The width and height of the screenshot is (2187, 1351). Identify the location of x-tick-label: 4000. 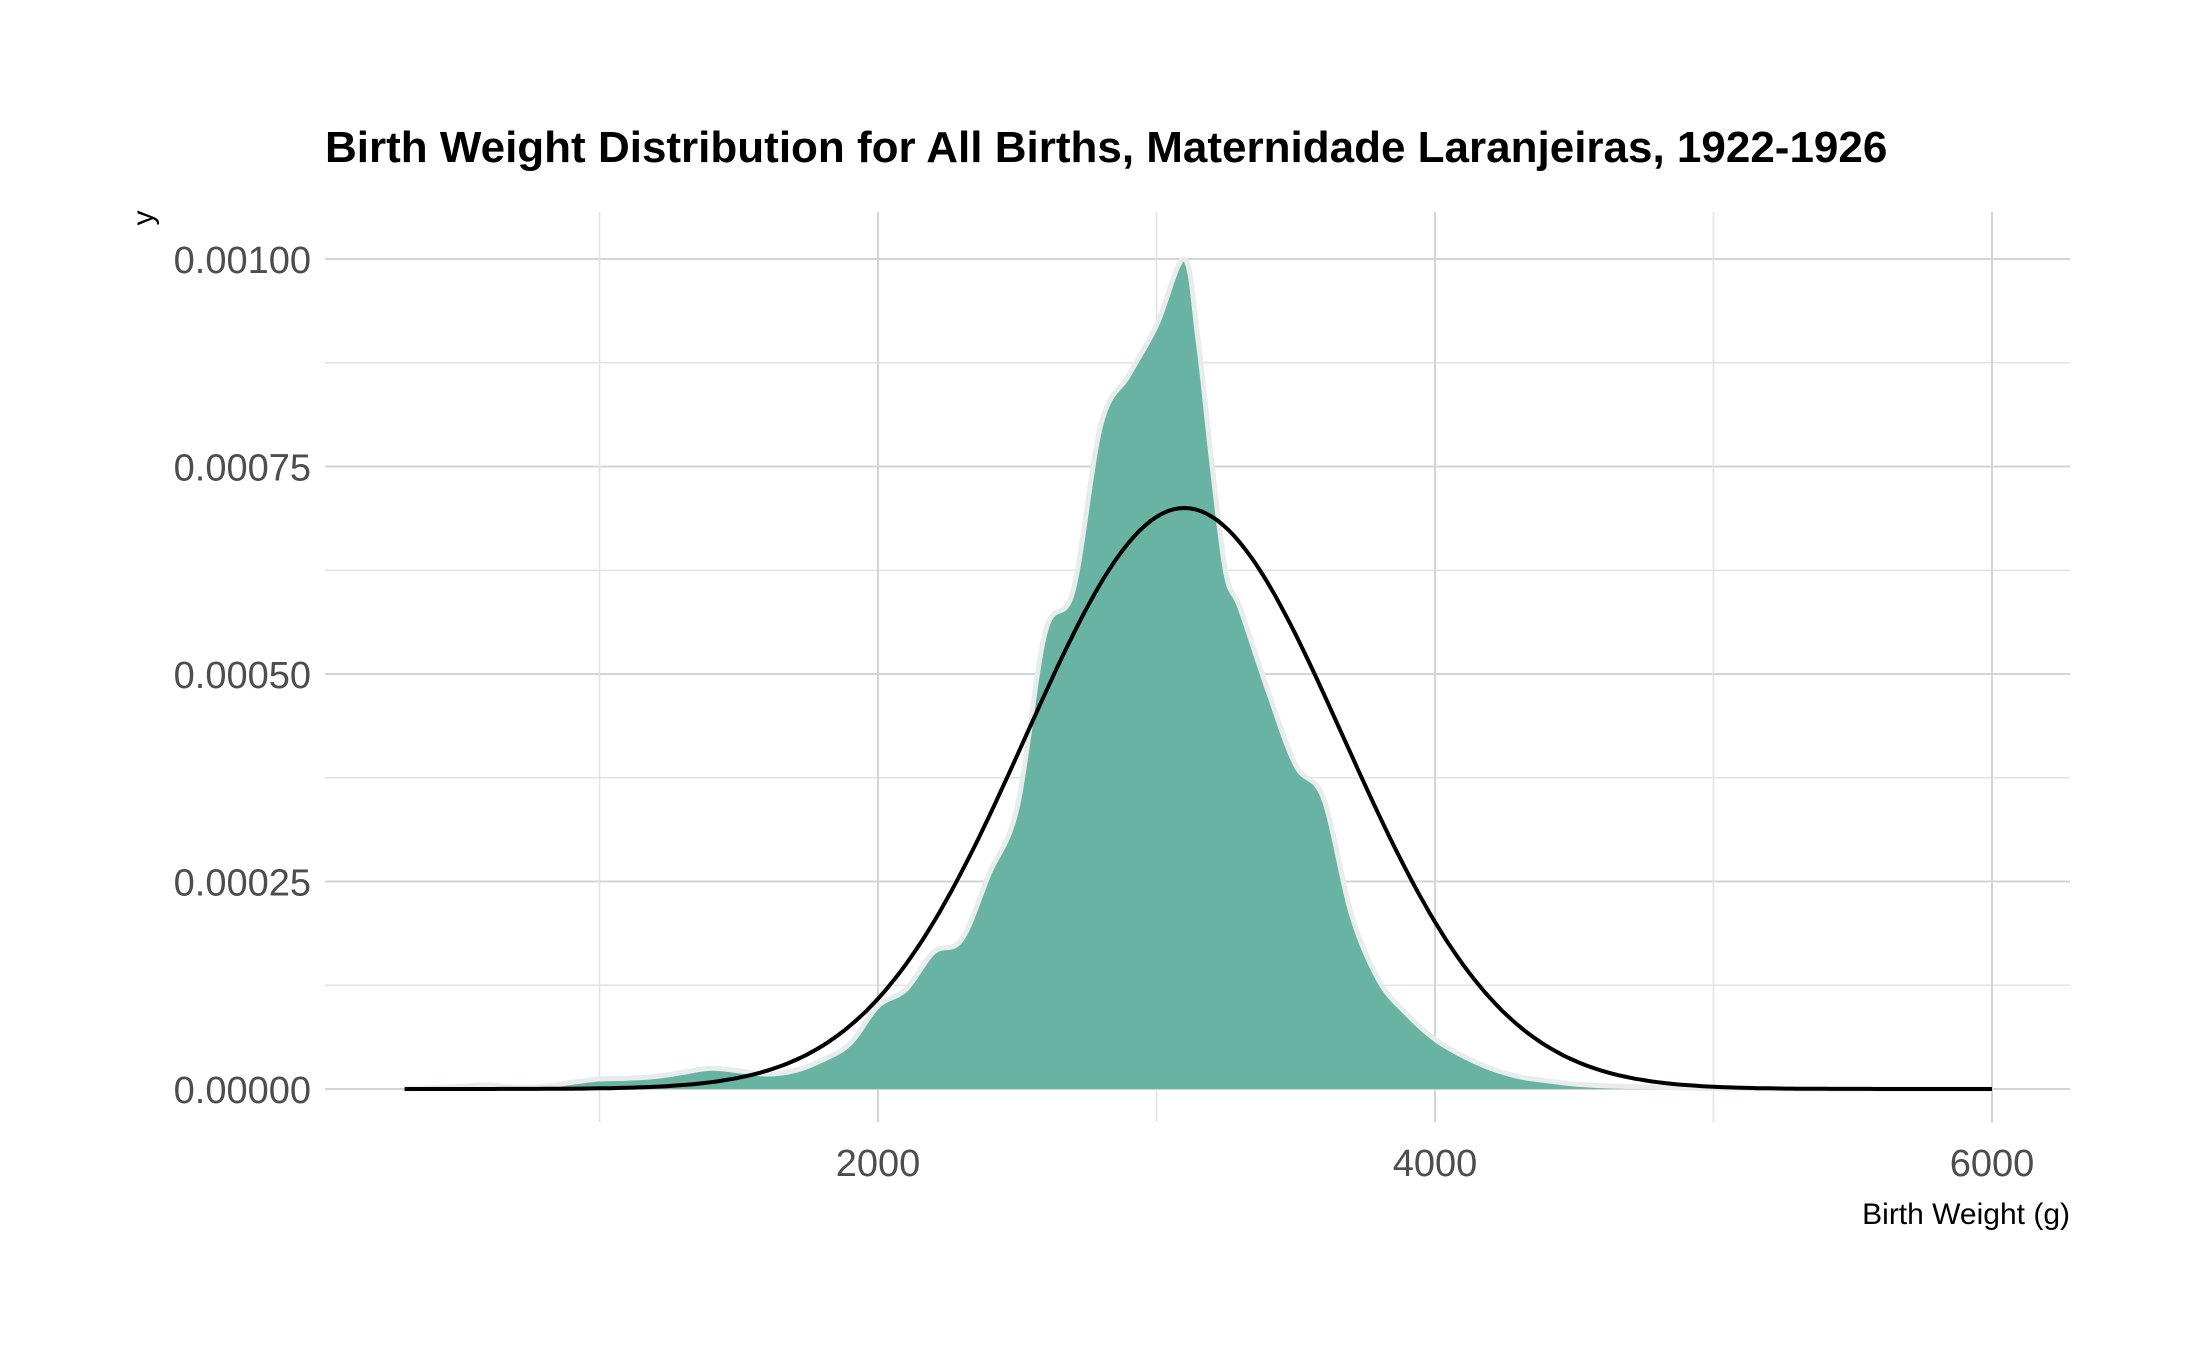
(1435, 1164).